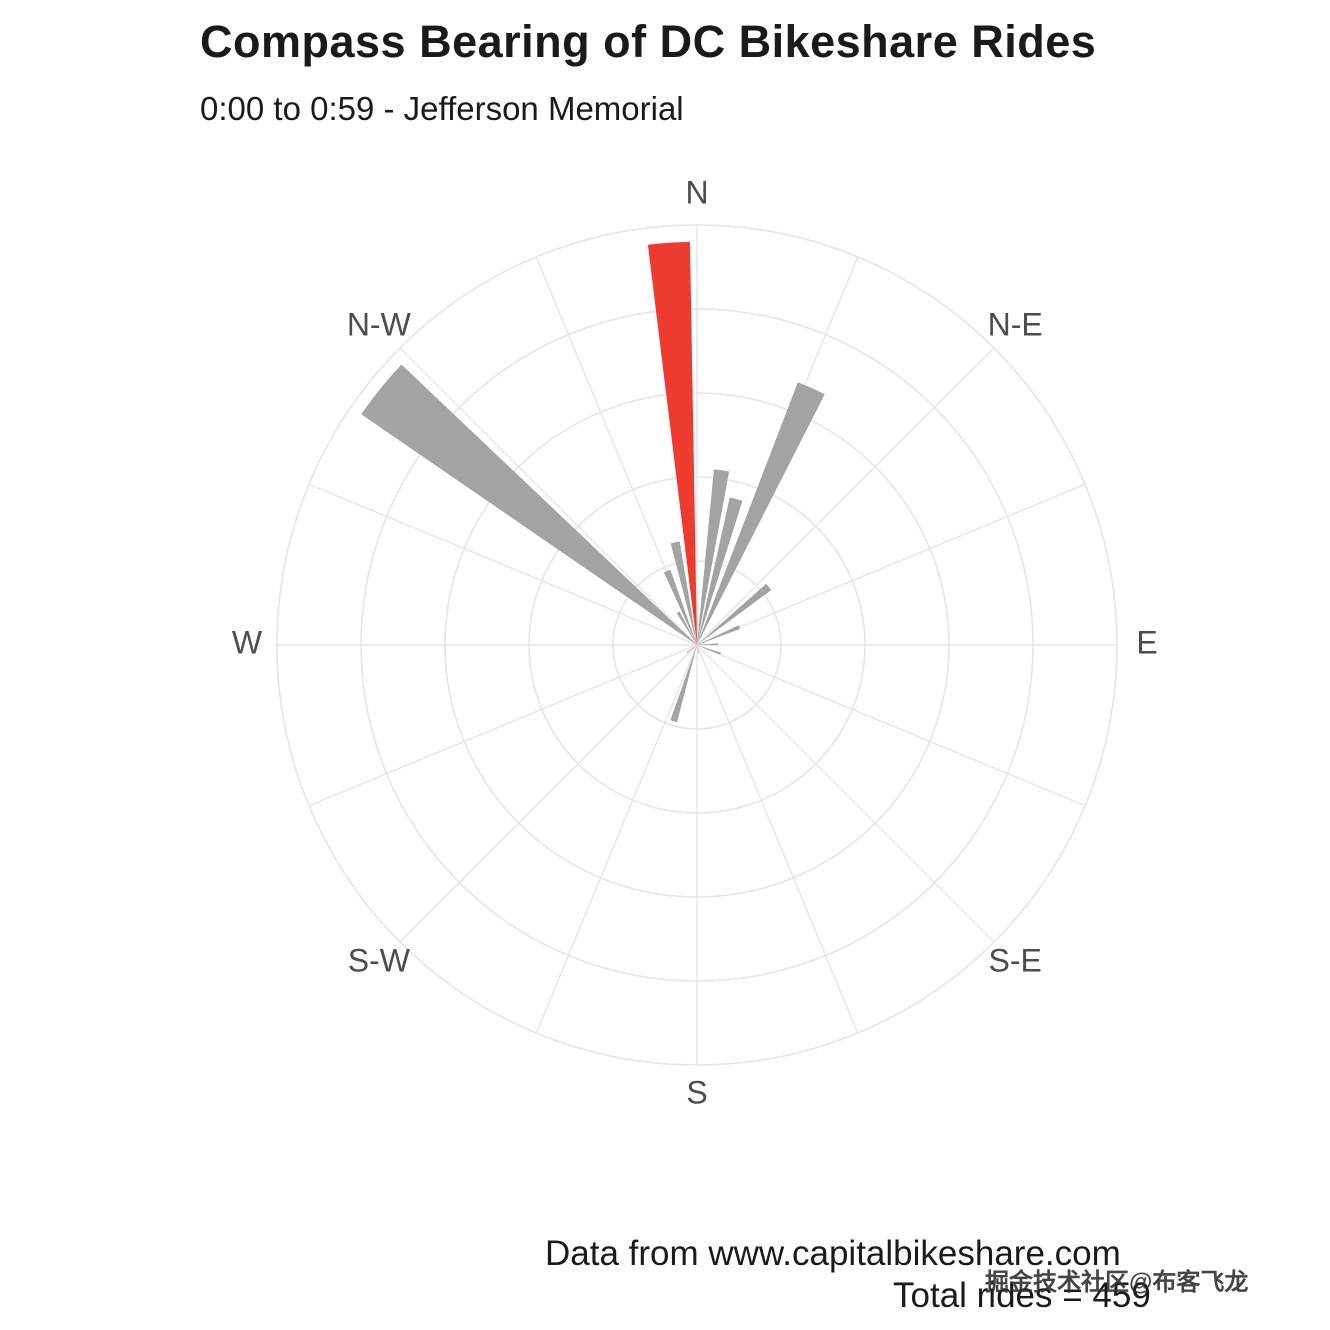 This screenshot has width=1330, height=1330. Describe the element at coordinates (379, 961) in the screenshot. I see `compass-label-s-w: S-W` at that location.